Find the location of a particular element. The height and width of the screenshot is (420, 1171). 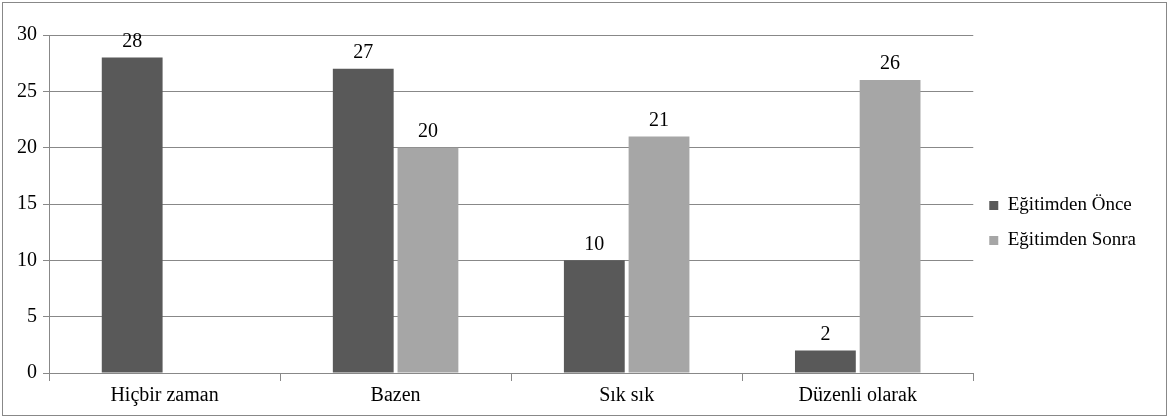

data-label: 28 is located at coordinates (132, 39).